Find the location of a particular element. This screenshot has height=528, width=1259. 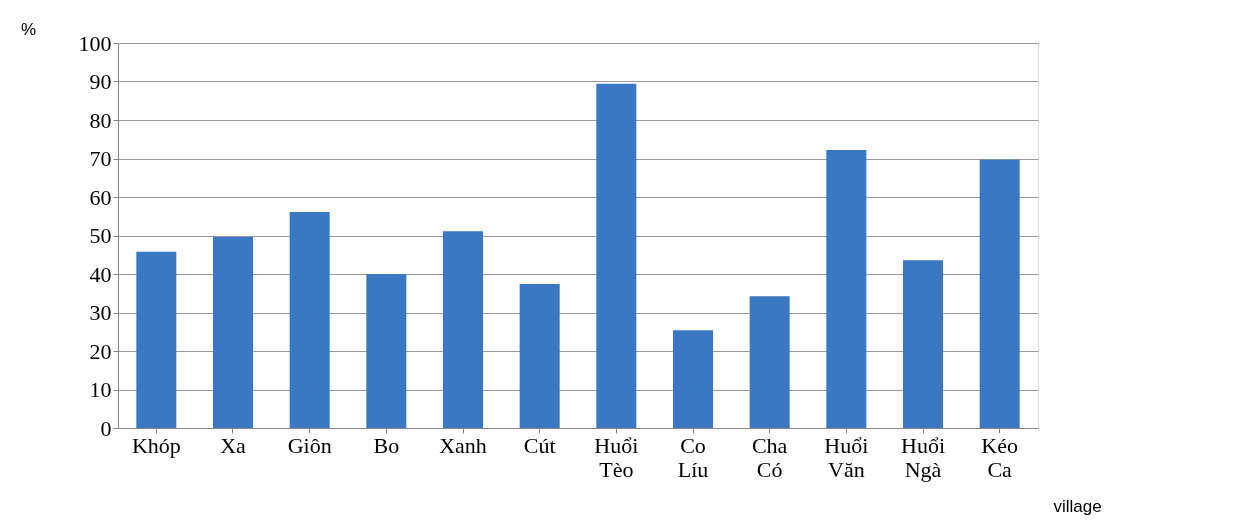

x-tick-label: Cha Có is located at coordinates (769, 457).